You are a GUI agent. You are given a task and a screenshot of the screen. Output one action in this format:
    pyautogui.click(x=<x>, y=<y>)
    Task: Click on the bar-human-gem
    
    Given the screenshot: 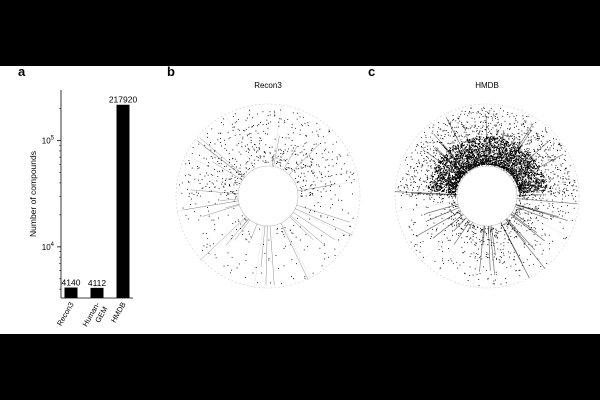 What is the action you would take?
    pyautogui.click(x=97, y=292)
    